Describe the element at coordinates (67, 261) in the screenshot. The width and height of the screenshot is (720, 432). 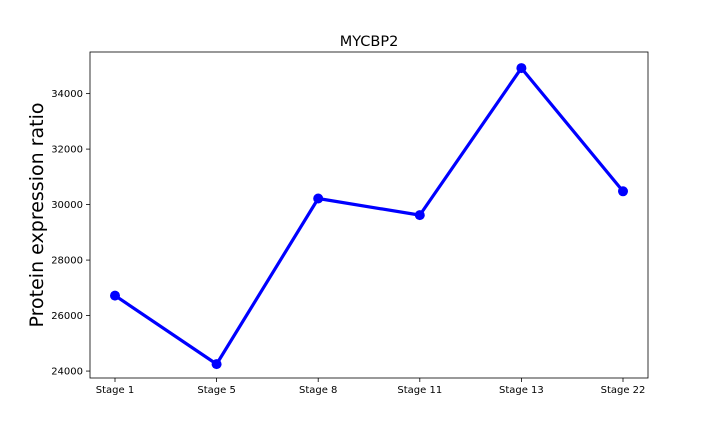
I see `y-tick-label: 28000` at that location.